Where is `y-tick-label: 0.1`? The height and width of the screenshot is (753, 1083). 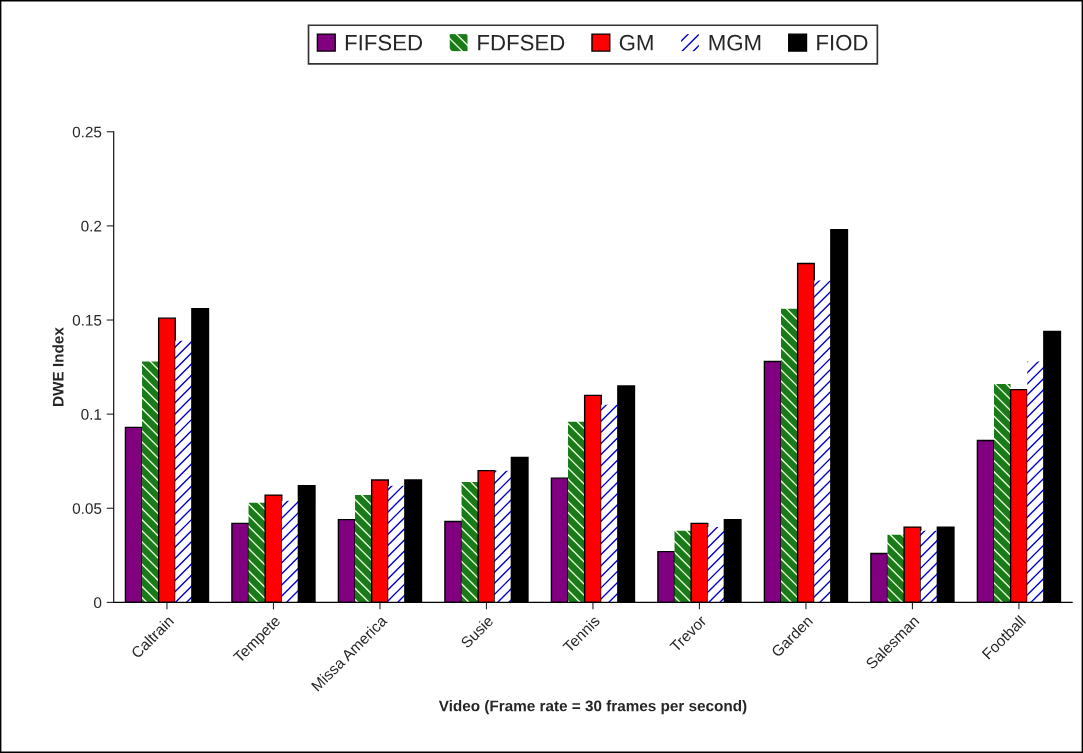 y-tick-label: 0.1 is located at coordinates (91, 414).